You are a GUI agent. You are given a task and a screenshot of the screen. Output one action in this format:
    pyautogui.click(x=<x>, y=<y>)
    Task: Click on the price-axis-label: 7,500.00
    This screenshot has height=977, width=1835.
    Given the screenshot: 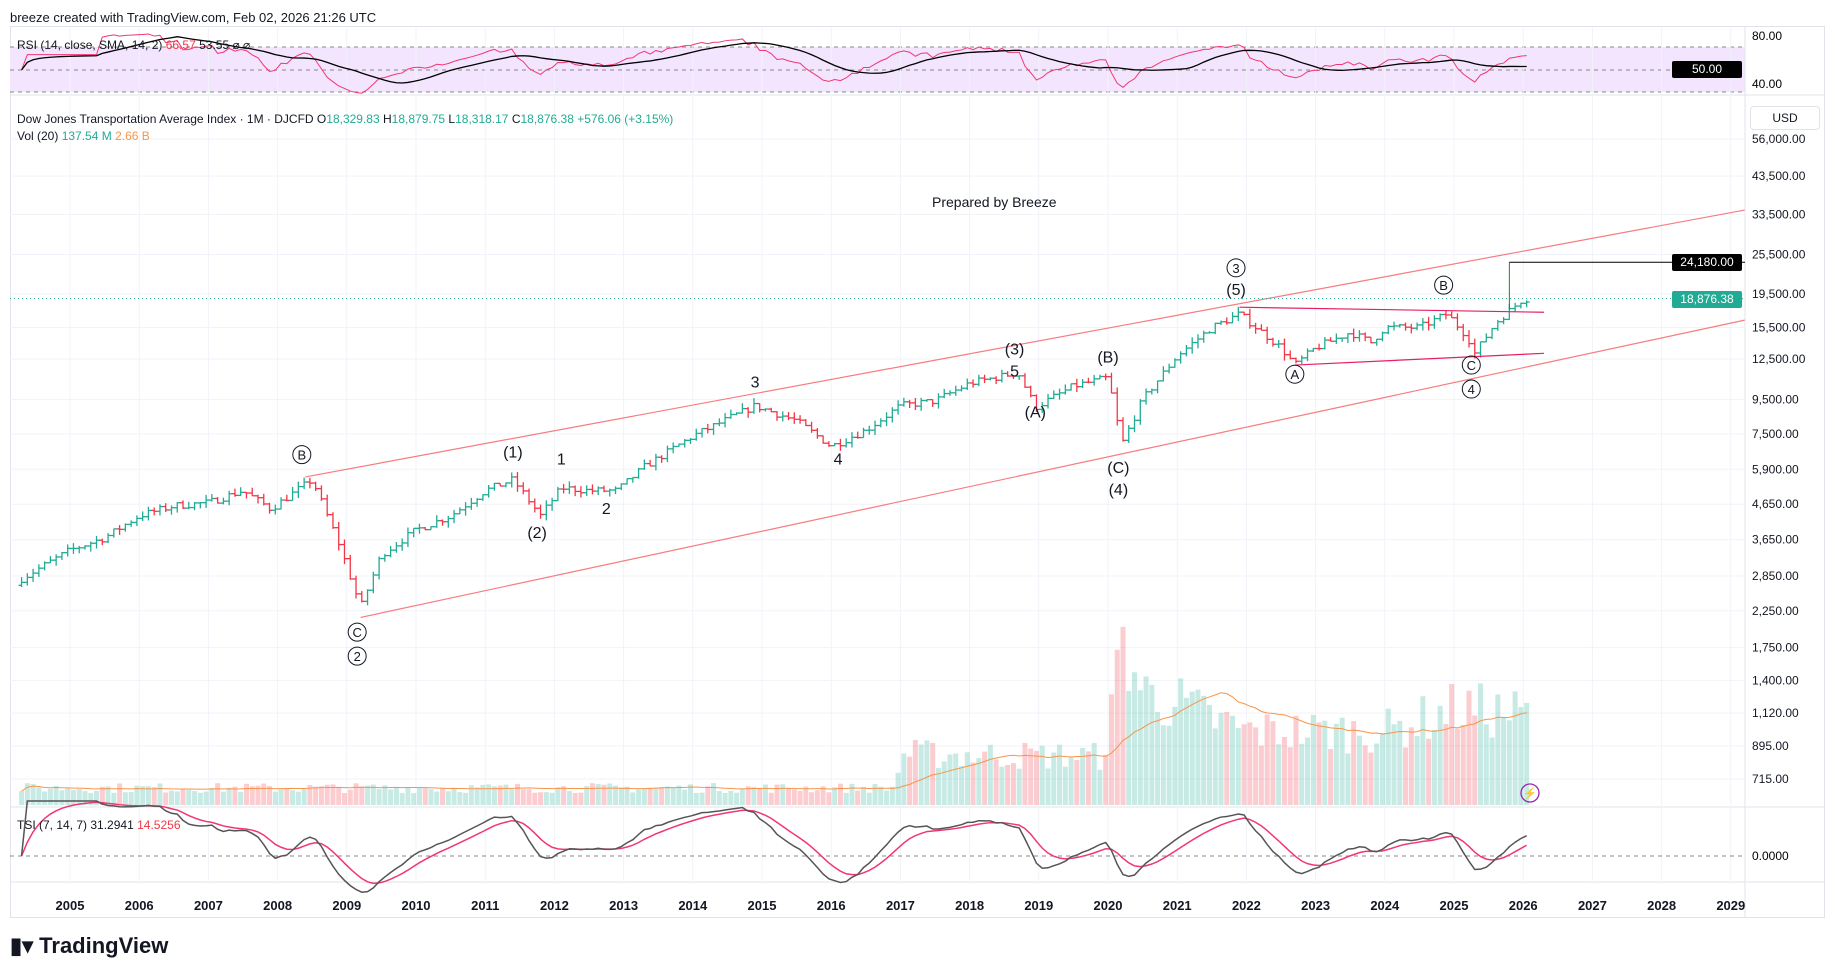 What is the action you would take?
    pyautogui.click(x=1775, y=434)
    